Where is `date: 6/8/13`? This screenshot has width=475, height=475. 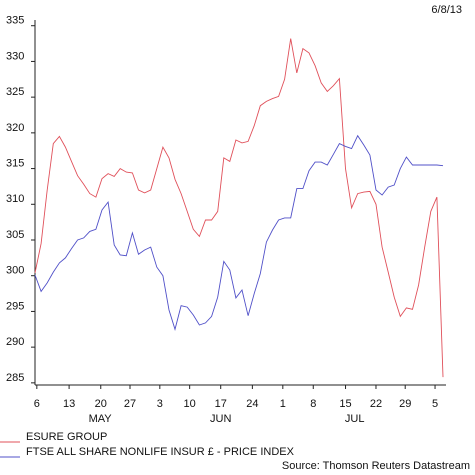 date: 6/8/13 is located at coordinates (446, 10).